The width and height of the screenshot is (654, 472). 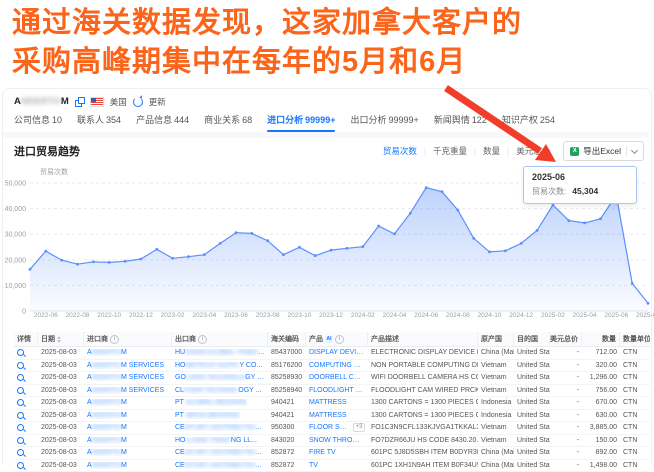 What do you see at coordinates (423, 428) in the screenshot?
I see `description-cell: FO1C3N9CFL133KJVGA1TKKAL3G4YY75U6J` at bounding box center [423, 428].